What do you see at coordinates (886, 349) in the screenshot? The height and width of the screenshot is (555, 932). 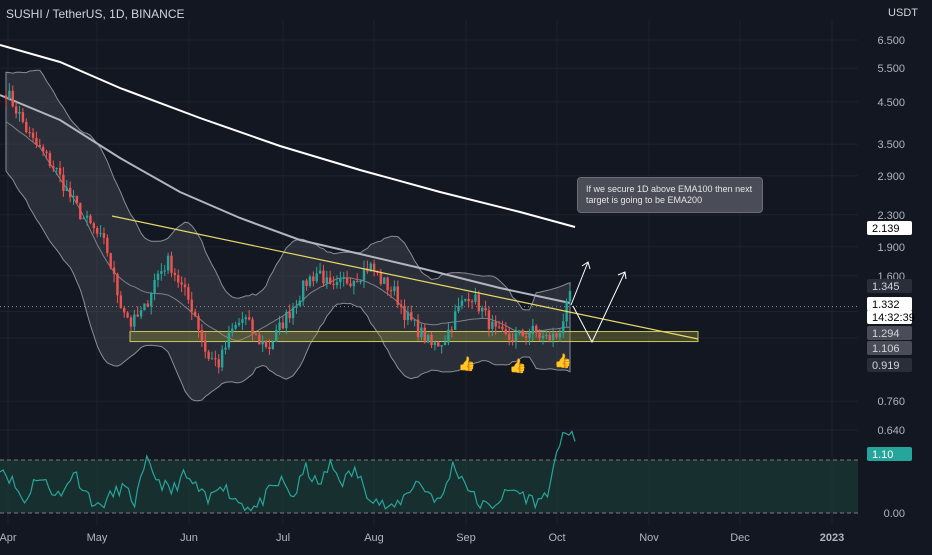 I see `price-label: 1.106` at bounding box center [886, 349].